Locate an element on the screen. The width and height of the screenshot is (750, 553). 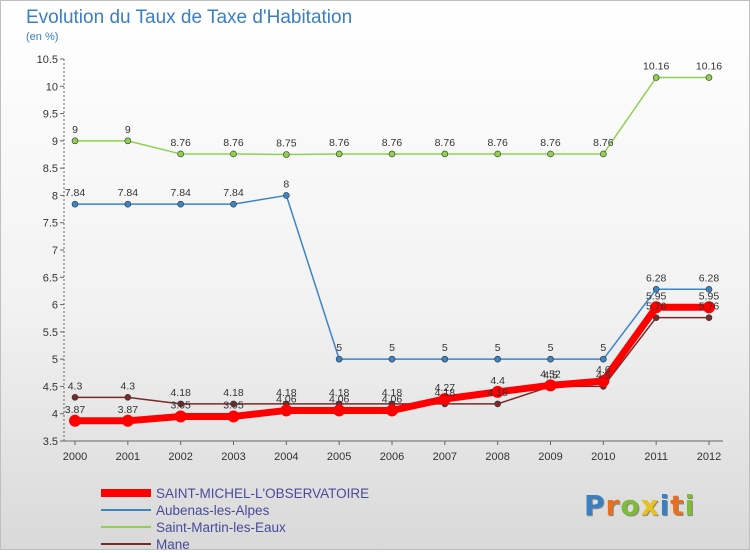
data-label: 3.95 is located at coordinates (233, 405).